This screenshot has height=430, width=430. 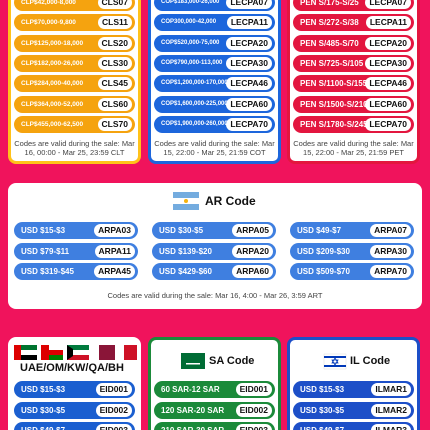 What do you see at coordinates (190, 389) in the screenshot?
I see `coupon-amount: 60 SAR-12 SAR` at bounding box center [190, 389].